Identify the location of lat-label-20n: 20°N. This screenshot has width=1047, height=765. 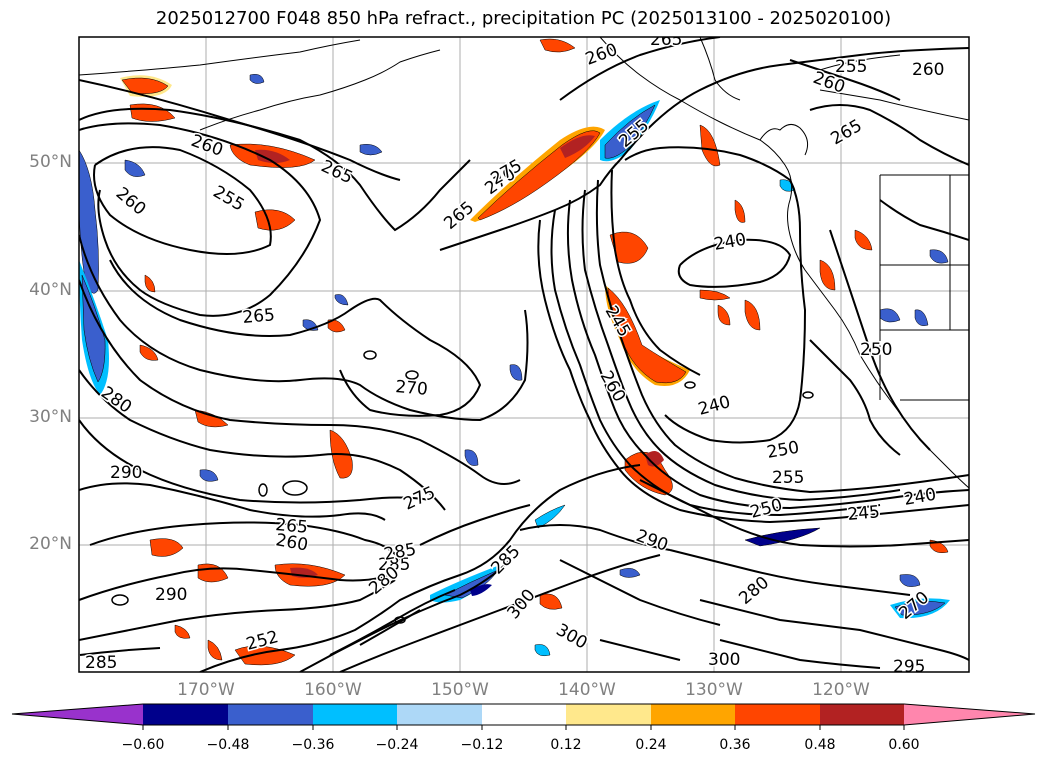
(50, 544).